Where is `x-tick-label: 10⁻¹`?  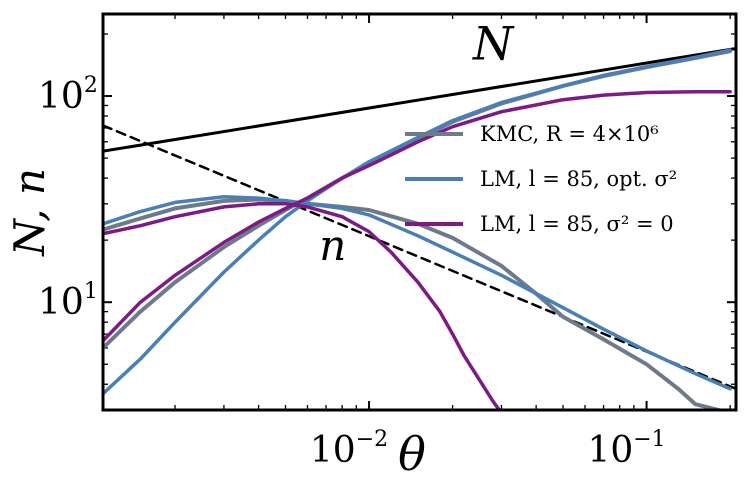 x-tick-label: 10⁻¹ is located at coordinates (626, 449).